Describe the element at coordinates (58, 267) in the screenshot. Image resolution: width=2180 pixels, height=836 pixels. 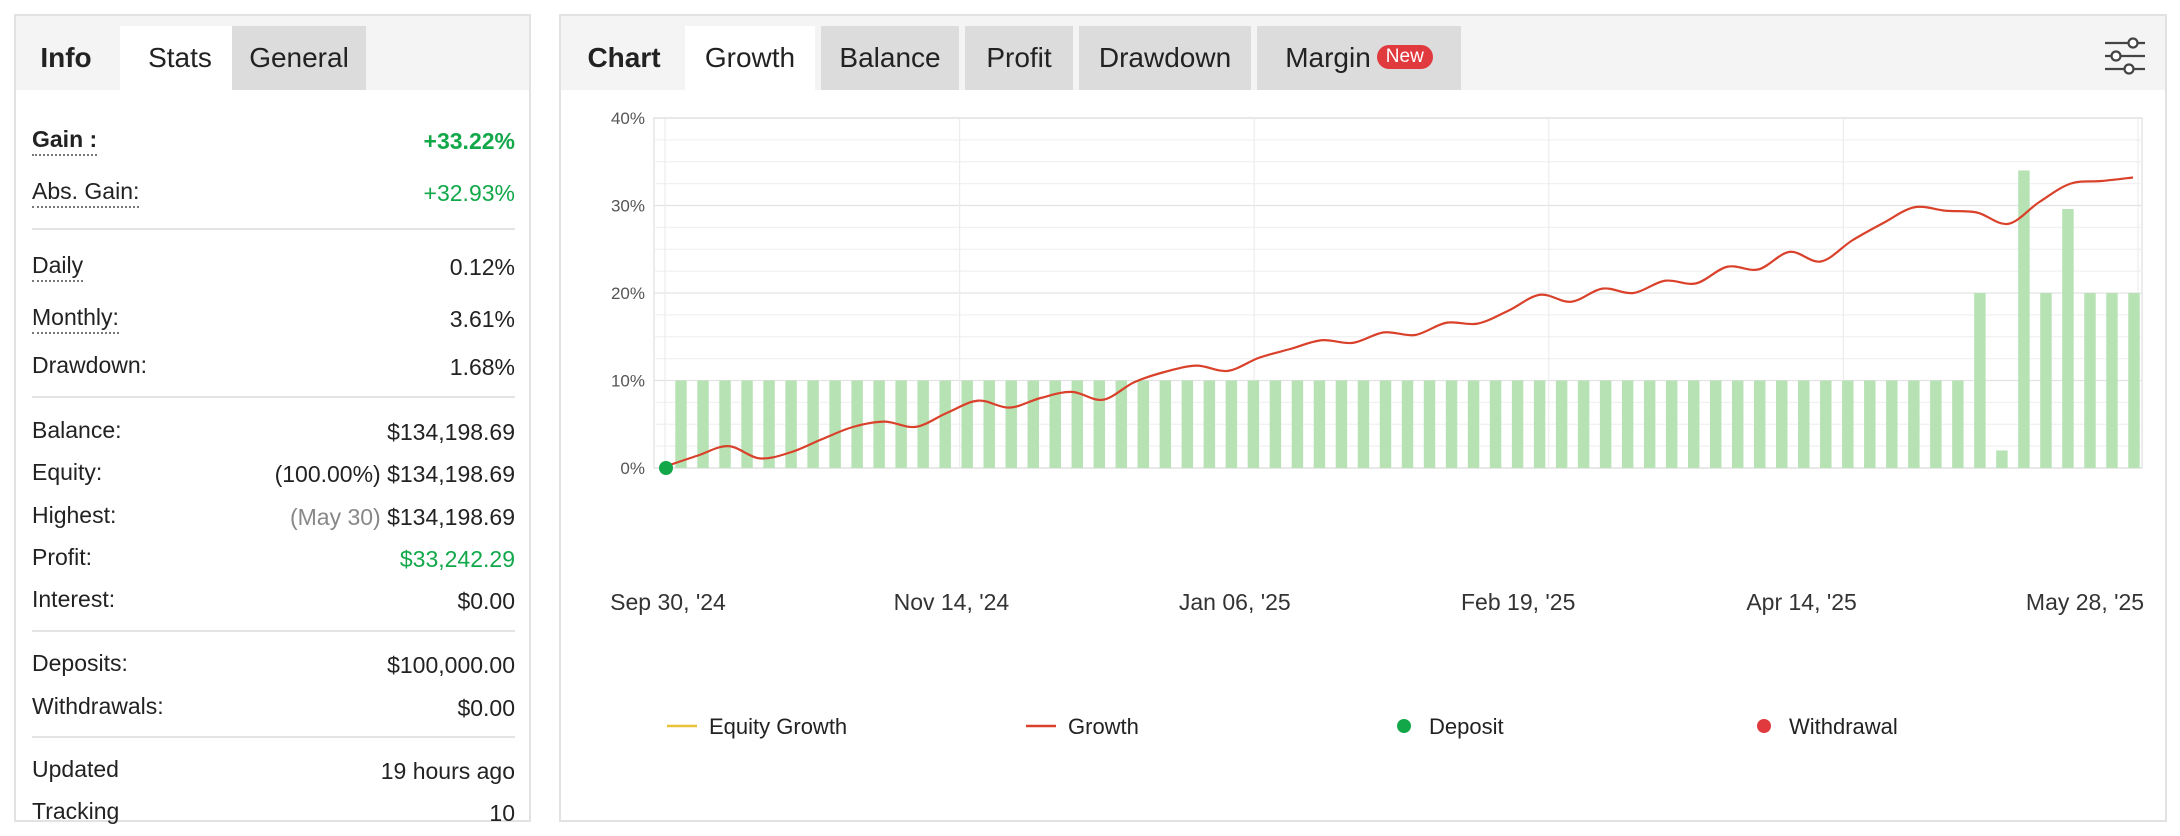
I see `daily-label: Daily` at that location.